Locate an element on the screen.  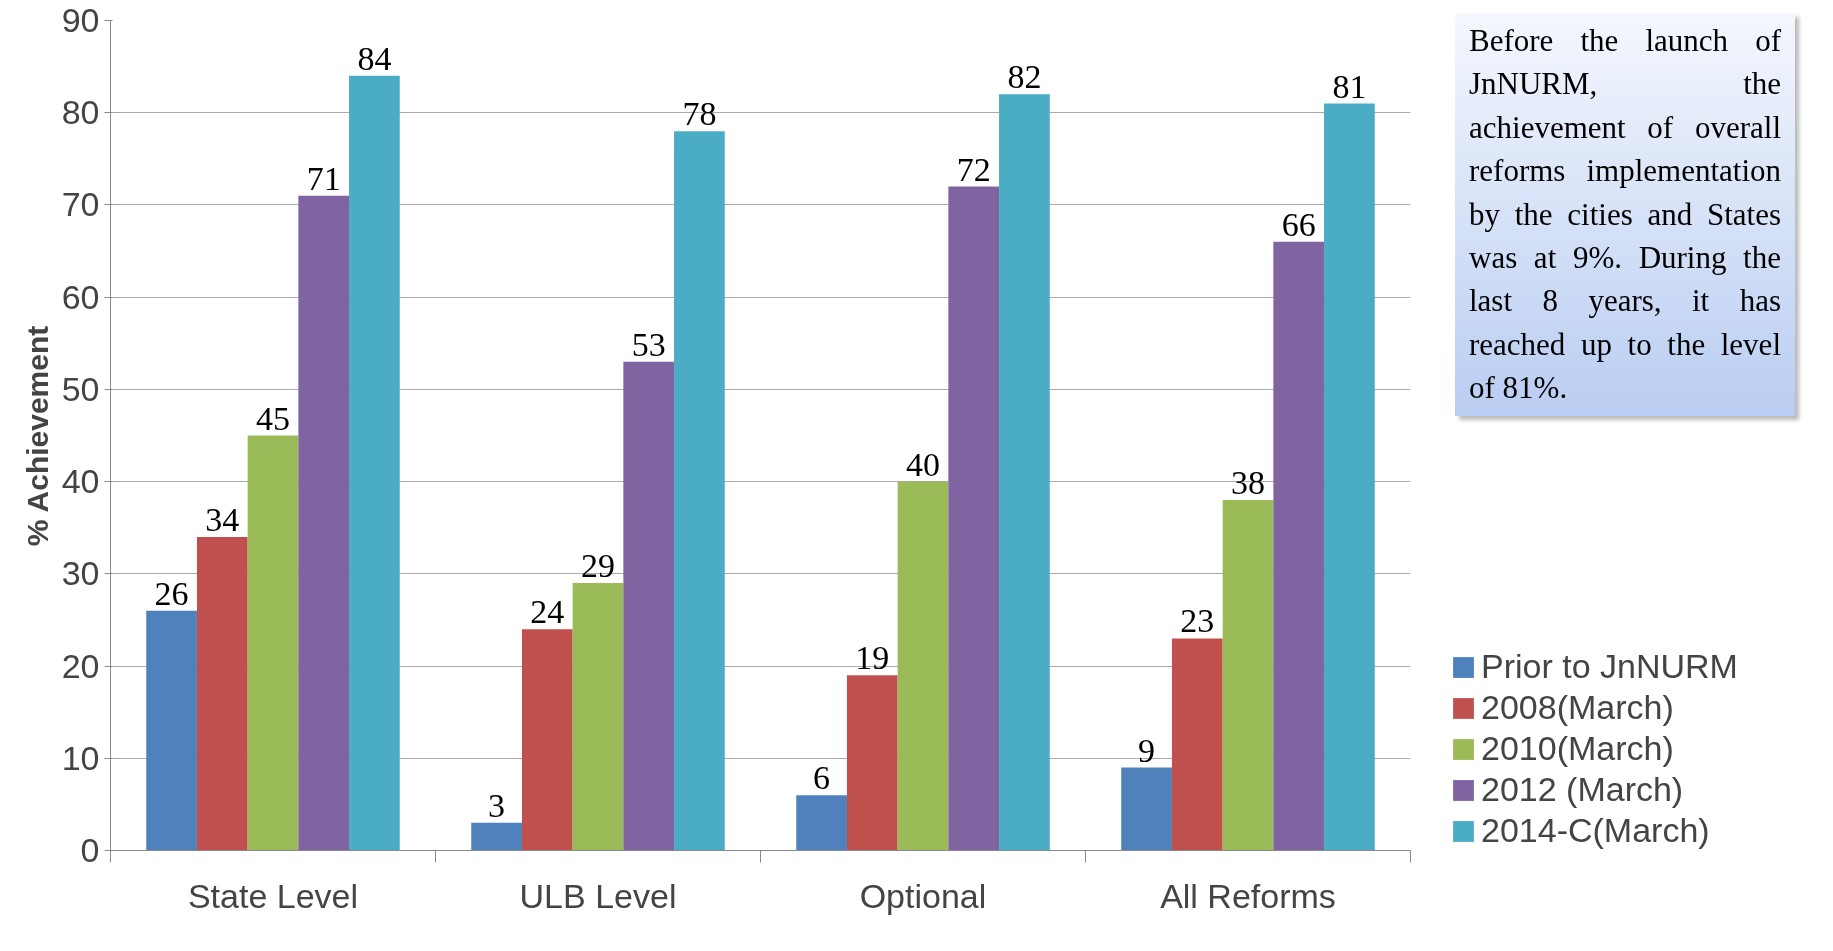
data-label: 53 is located at coordinates (648, 344).